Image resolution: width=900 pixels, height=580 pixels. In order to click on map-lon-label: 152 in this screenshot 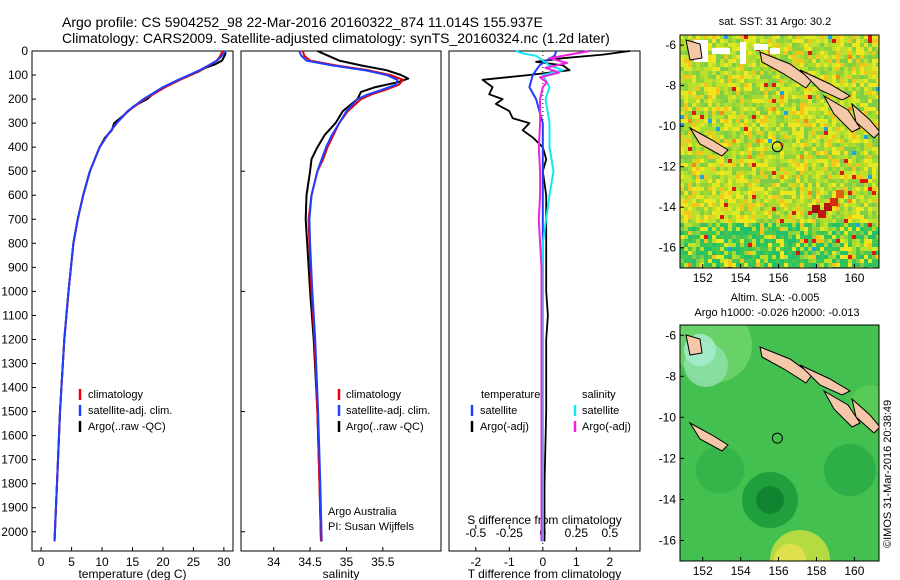, I will do `click(703, 278)`.